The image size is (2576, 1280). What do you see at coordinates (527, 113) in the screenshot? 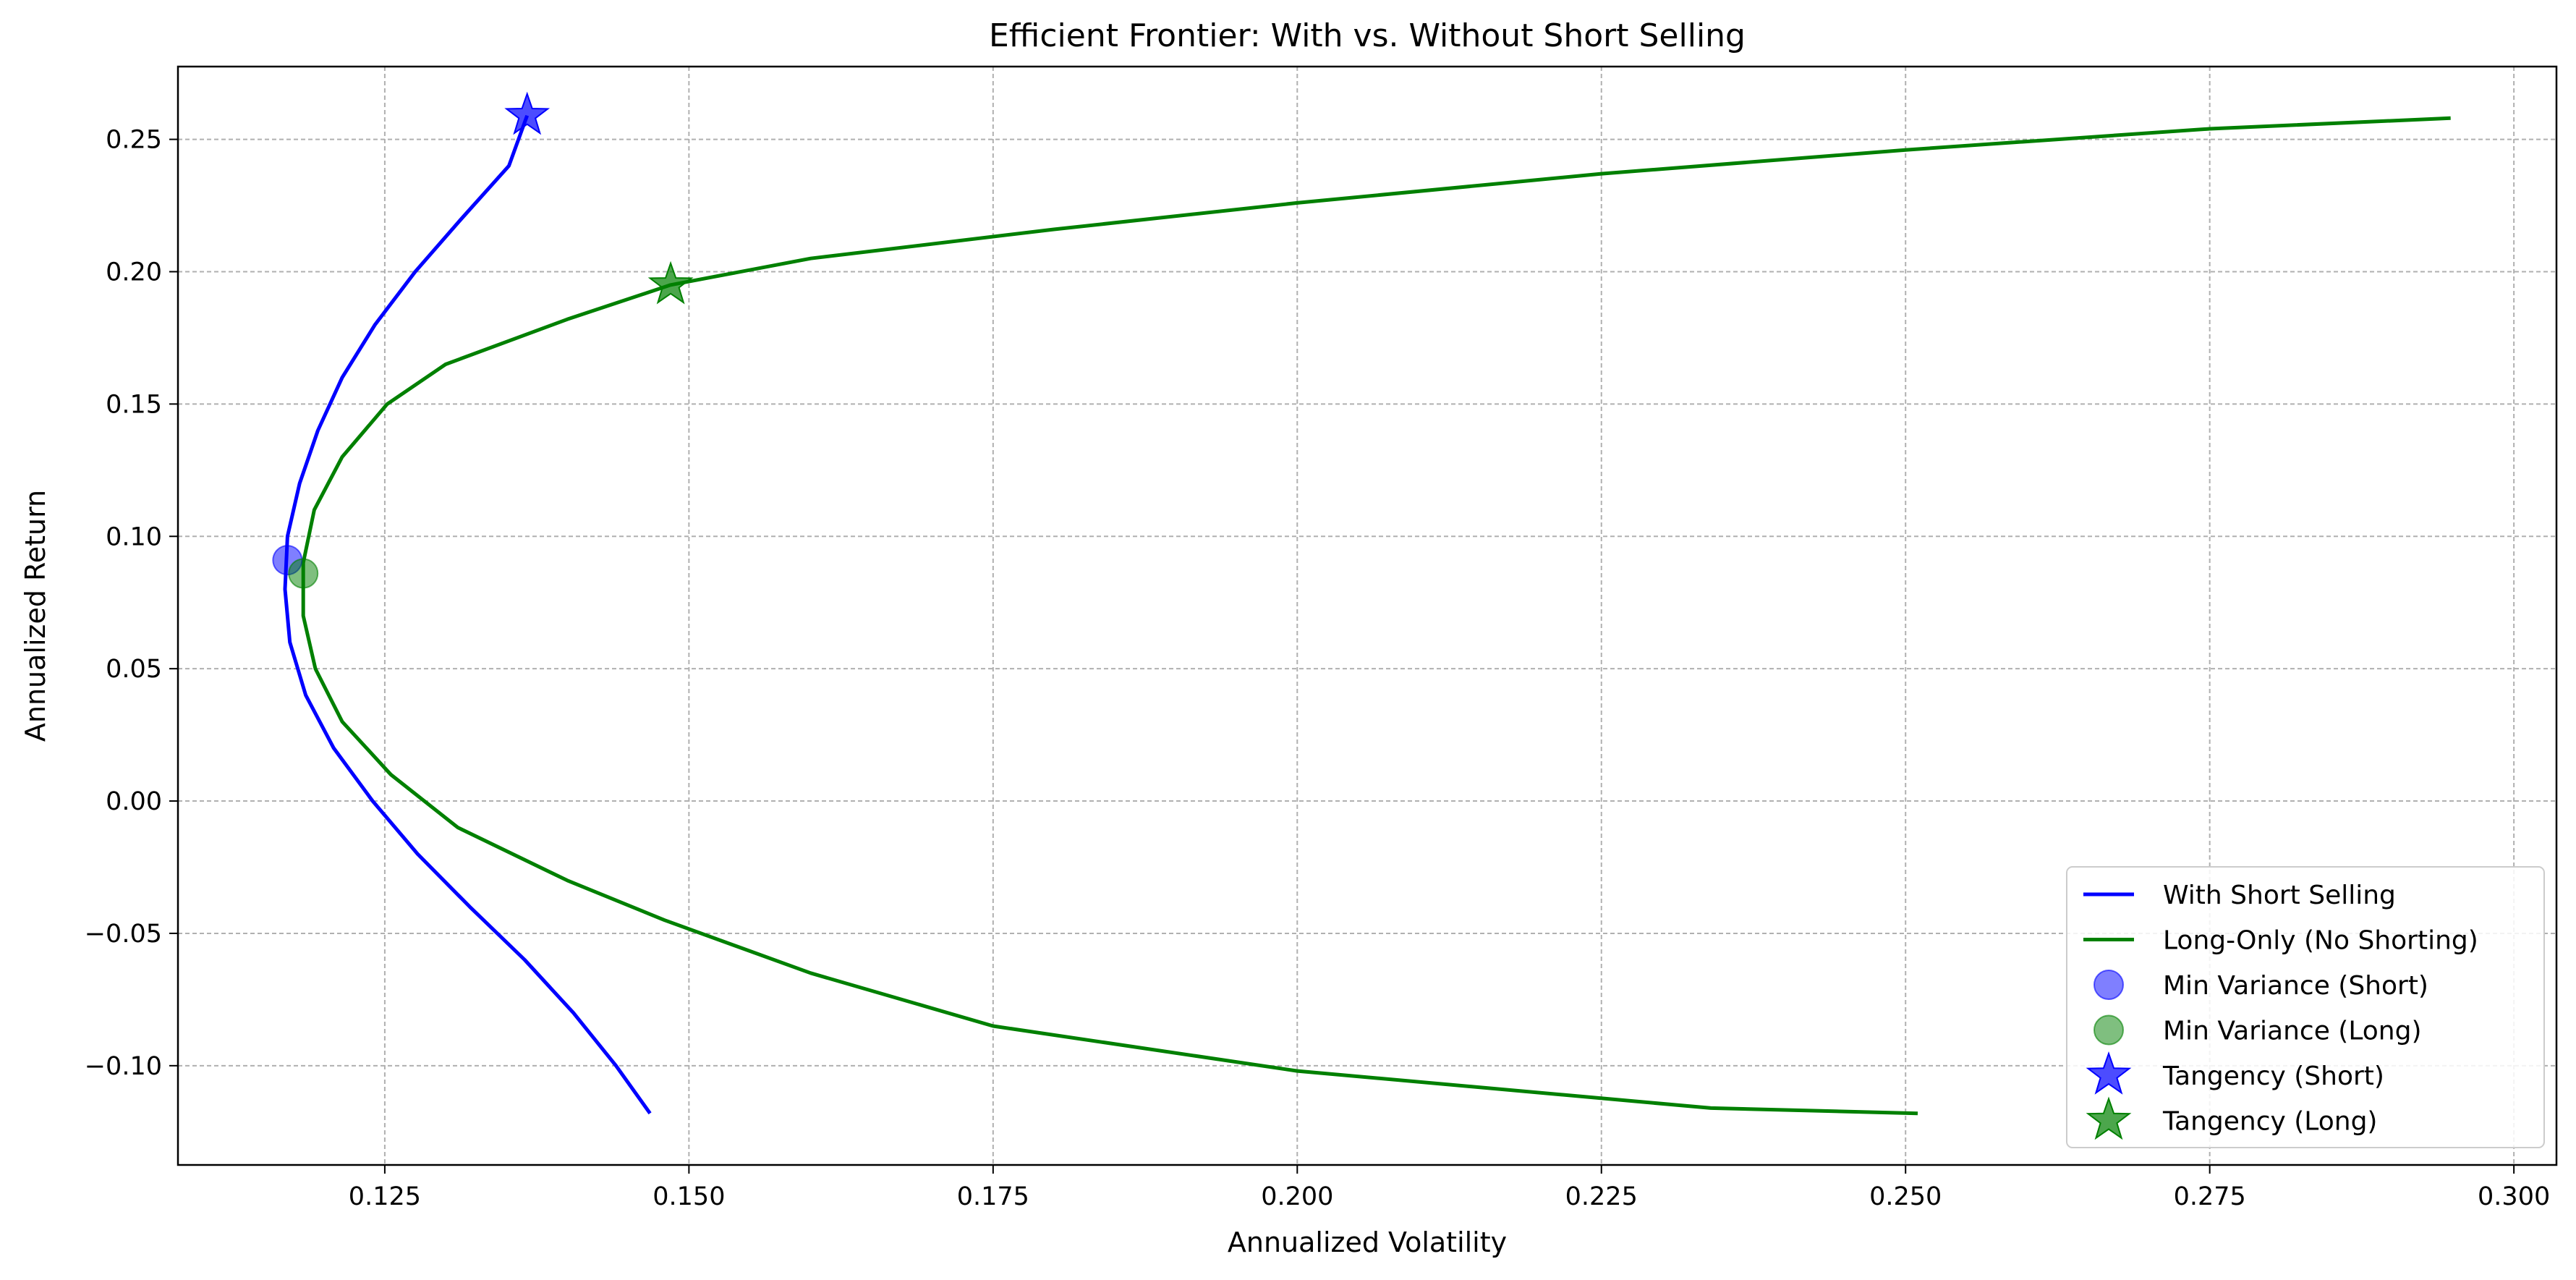
I see `tangency-short-point` at bounding box center [527, 113].